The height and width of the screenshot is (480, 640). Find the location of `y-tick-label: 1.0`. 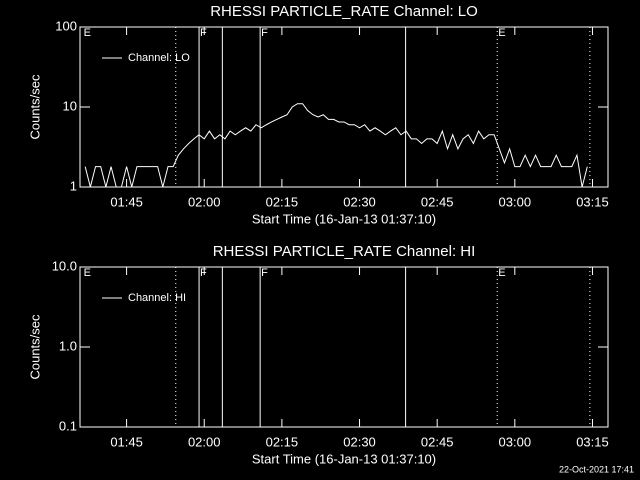

y-tick-label: 1.0 is located at coordinates (68, 345).